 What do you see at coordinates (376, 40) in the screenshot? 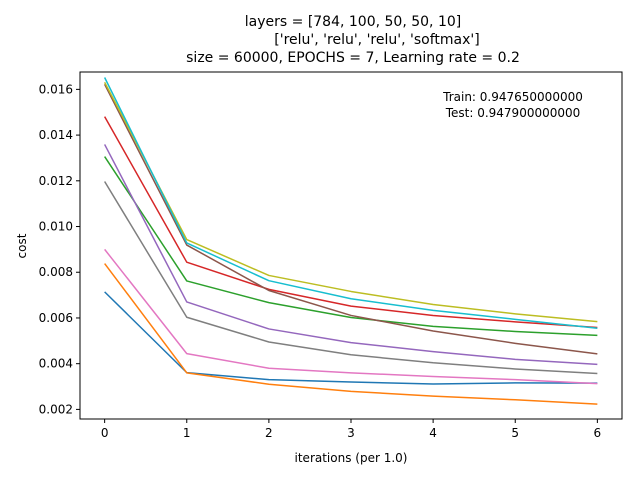
I see `title-line-2: ['relu', 'relu', 'relu', 'softmax']` at bounding box center [376, 40].